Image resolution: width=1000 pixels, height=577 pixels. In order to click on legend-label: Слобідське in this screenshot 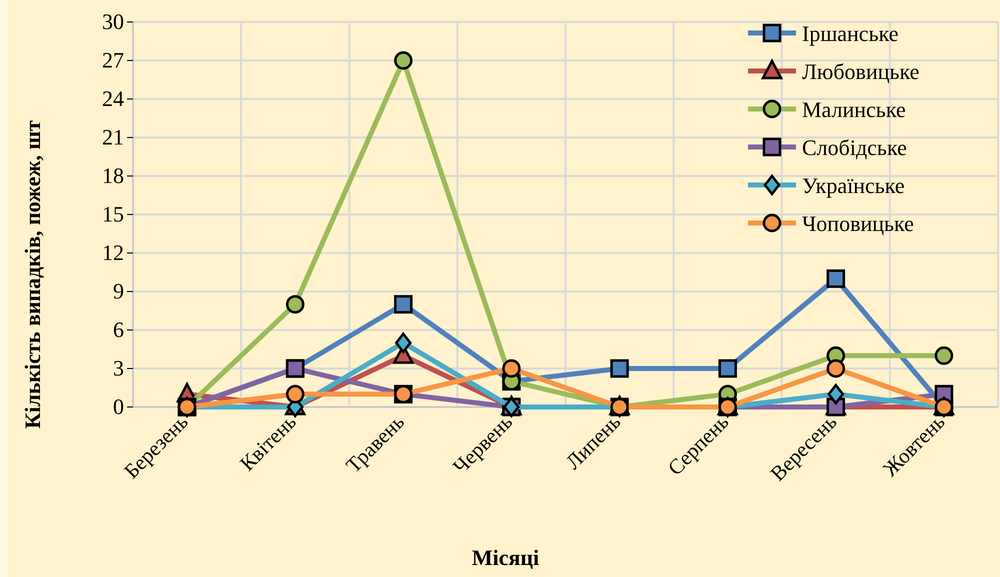, I will do `click(854, 147)`.